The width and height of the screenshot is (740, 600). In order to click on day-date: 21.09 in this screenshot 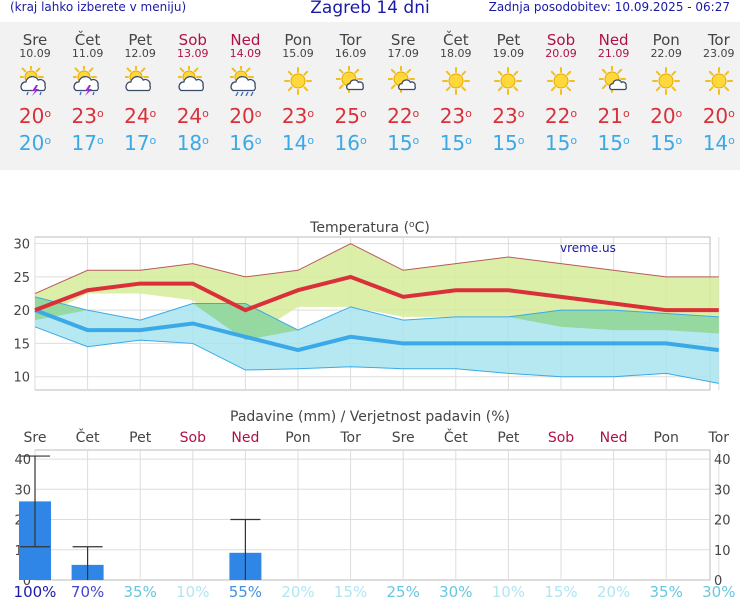, I will do `click(613, 53)`.